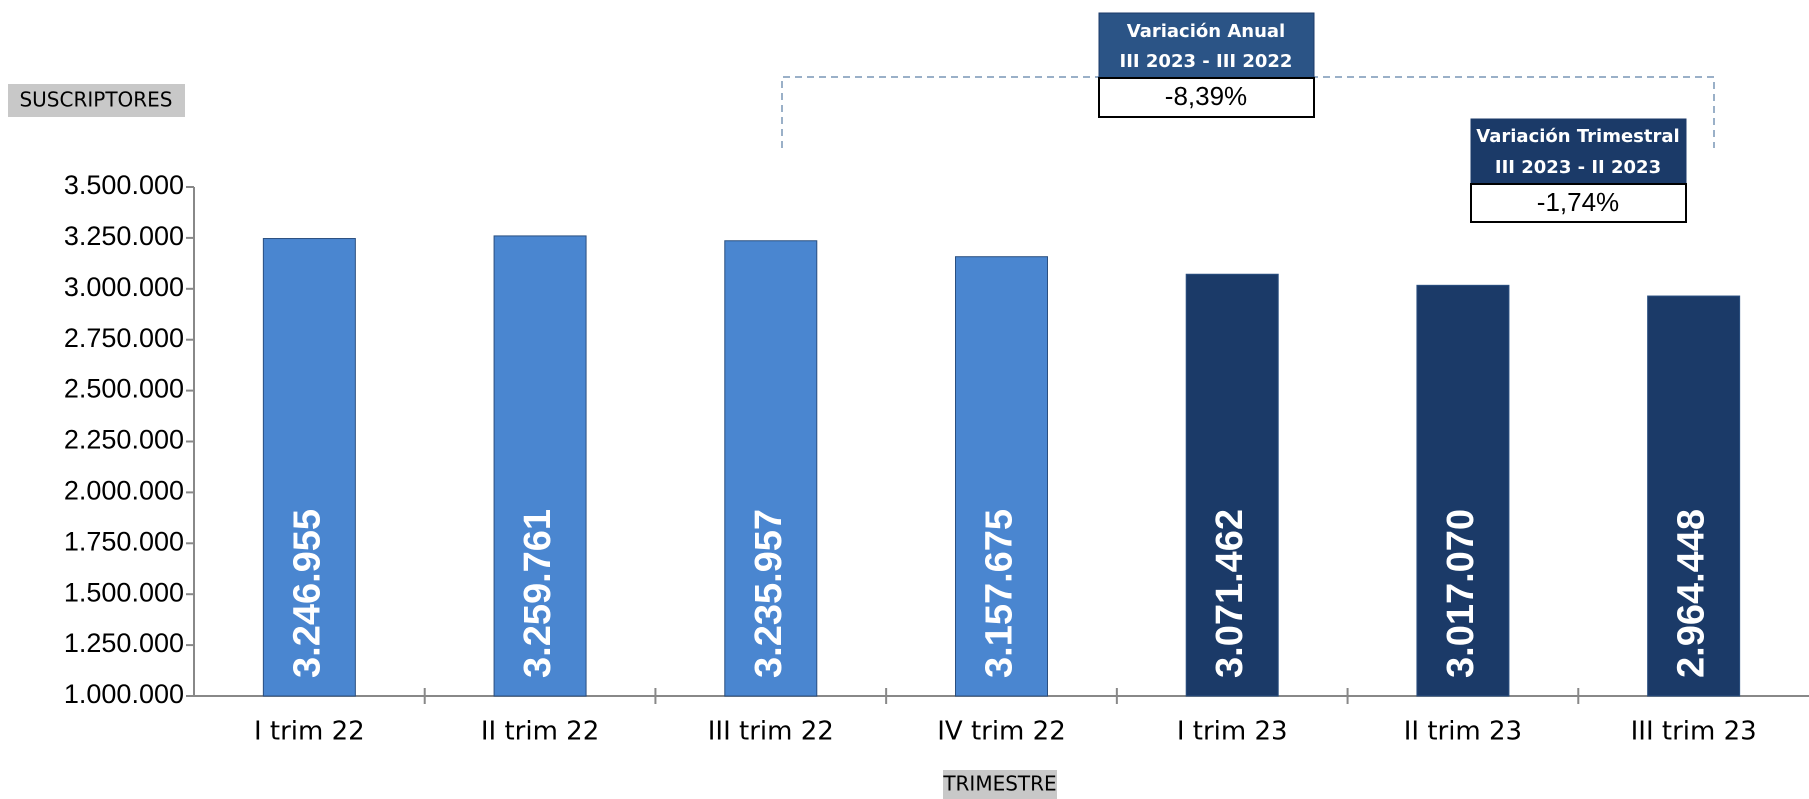  I want to click on value-label: 3.259.761, so click(538, 593).